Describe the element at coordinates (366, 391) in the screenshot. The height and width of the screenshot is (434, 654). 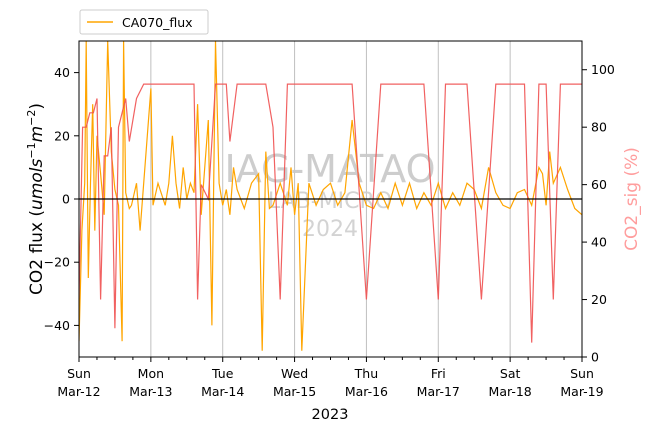
I see `x-tick-label-date: Mar-16` at that location.